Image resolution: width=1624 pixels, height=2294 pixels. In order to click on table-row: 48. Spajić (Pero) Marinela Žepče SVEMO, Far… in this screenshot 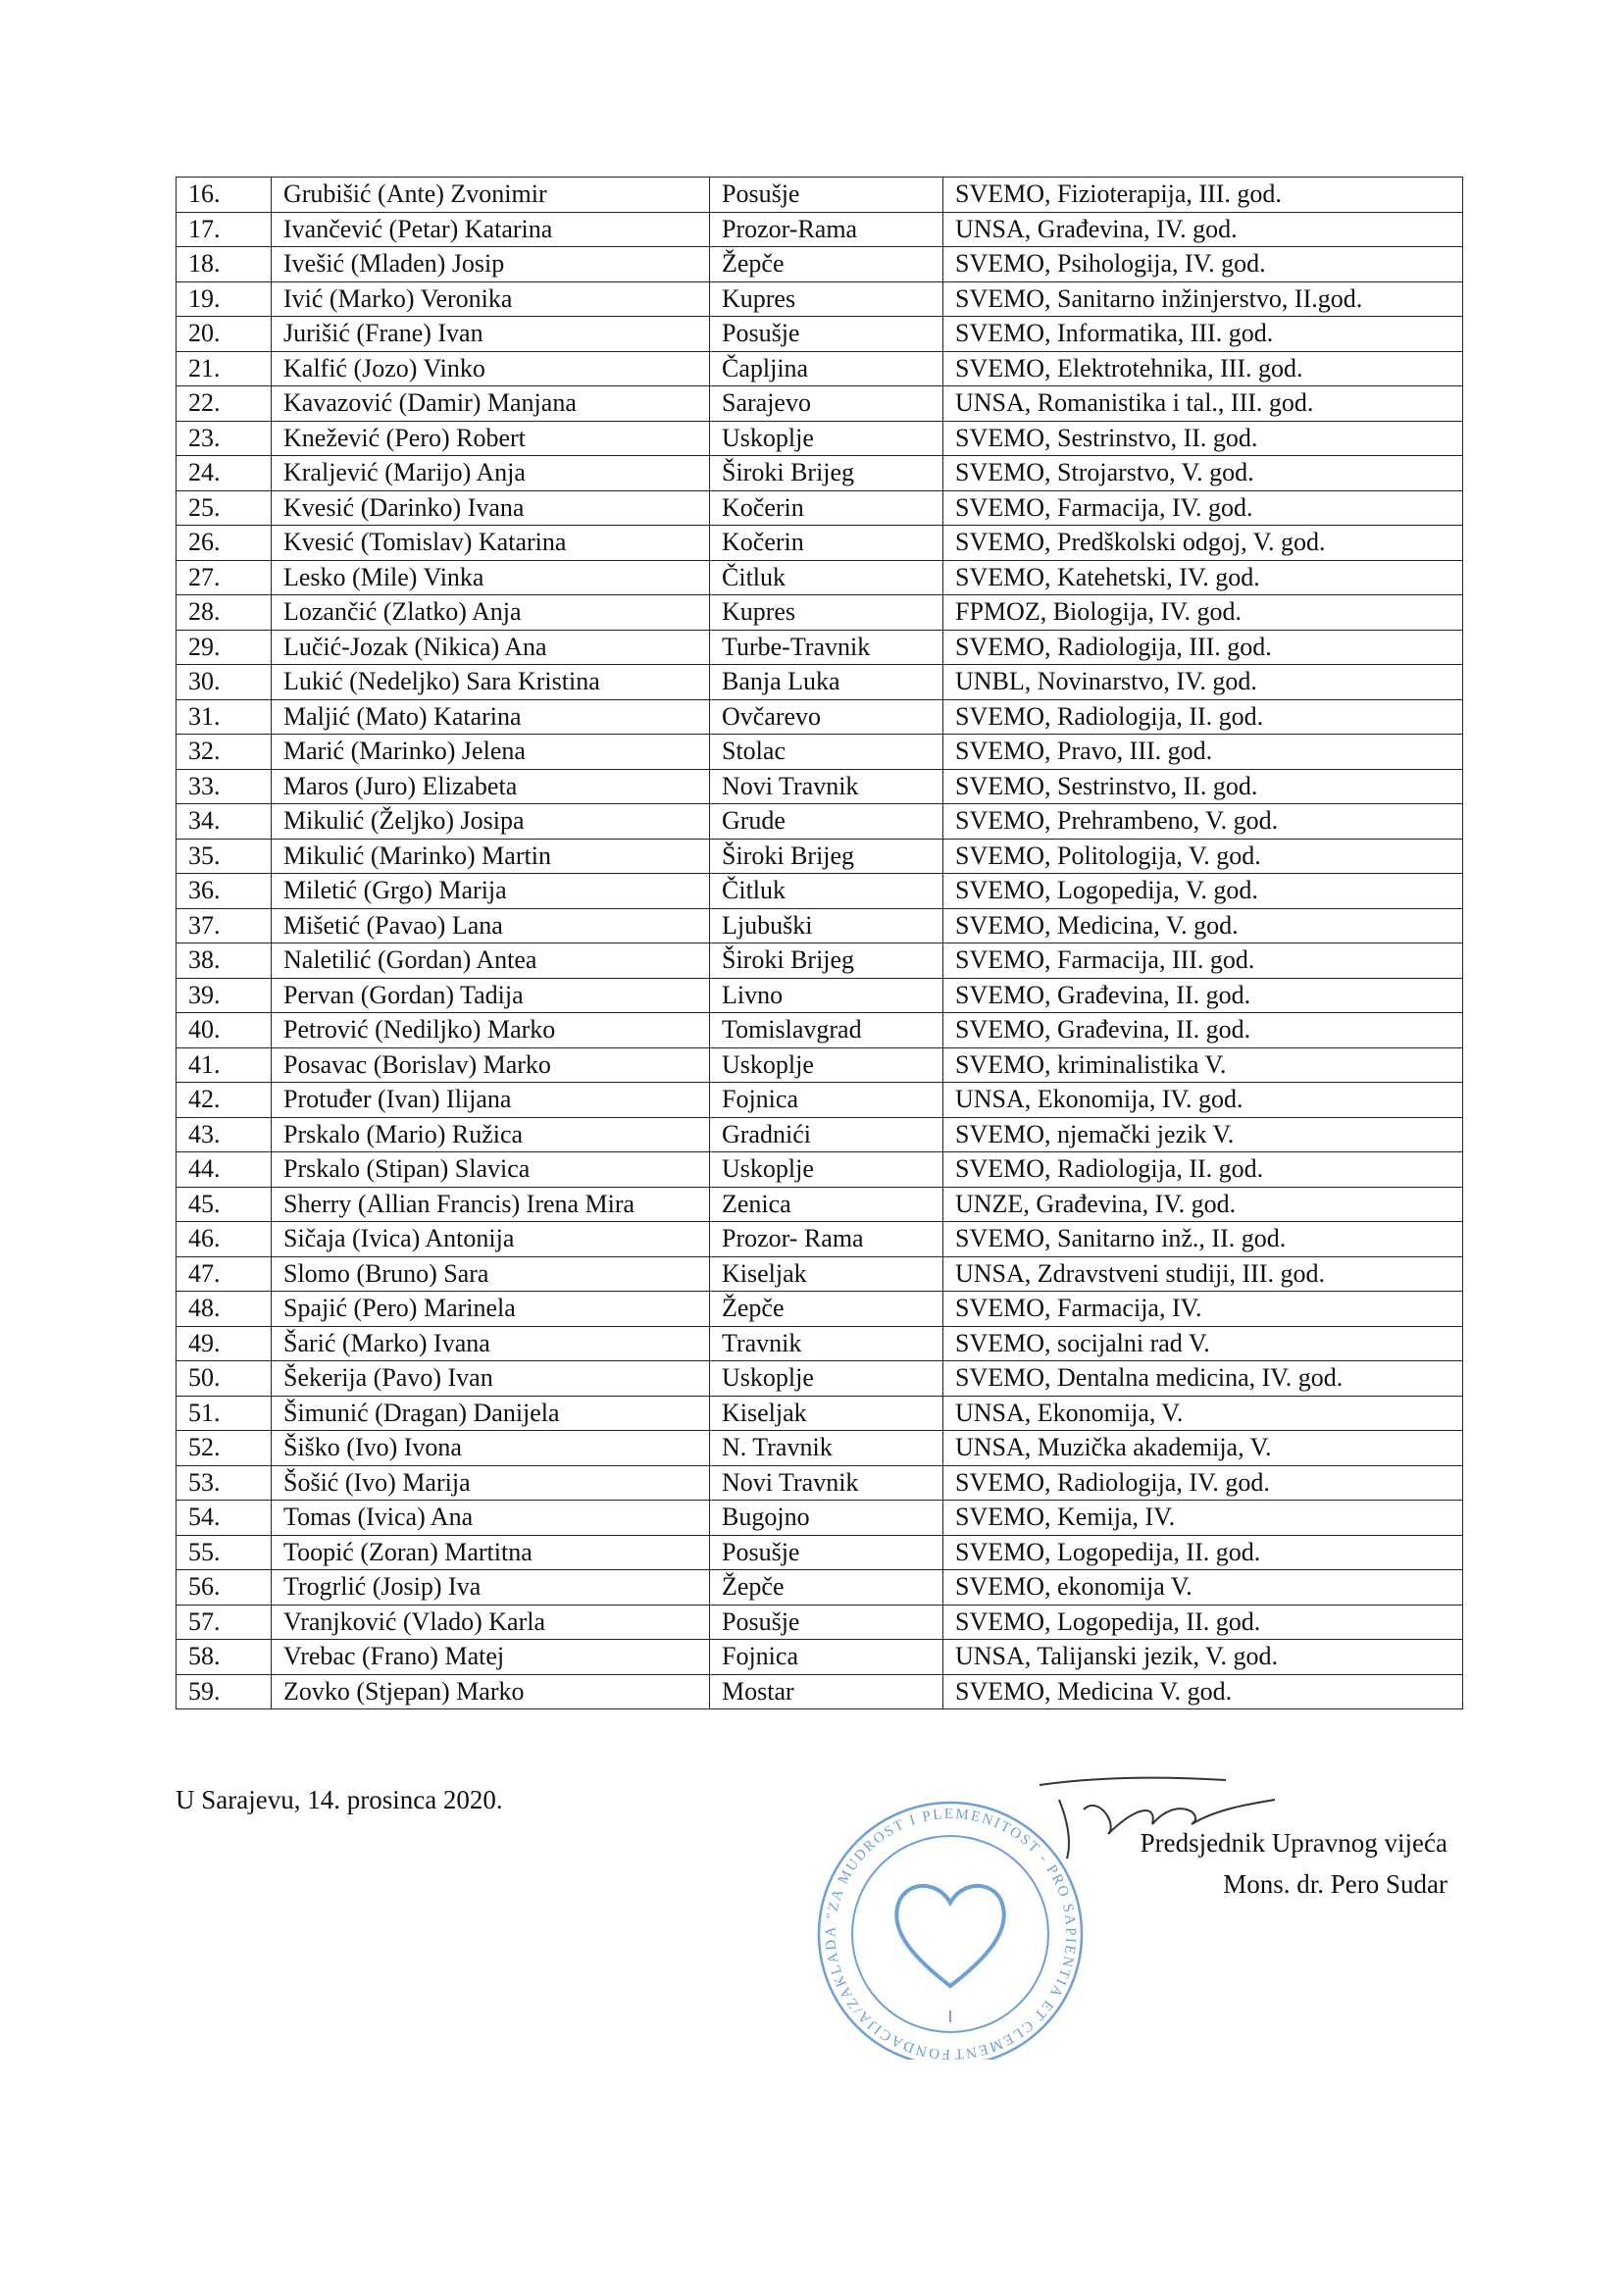, I will do `click(819, 1309)`.